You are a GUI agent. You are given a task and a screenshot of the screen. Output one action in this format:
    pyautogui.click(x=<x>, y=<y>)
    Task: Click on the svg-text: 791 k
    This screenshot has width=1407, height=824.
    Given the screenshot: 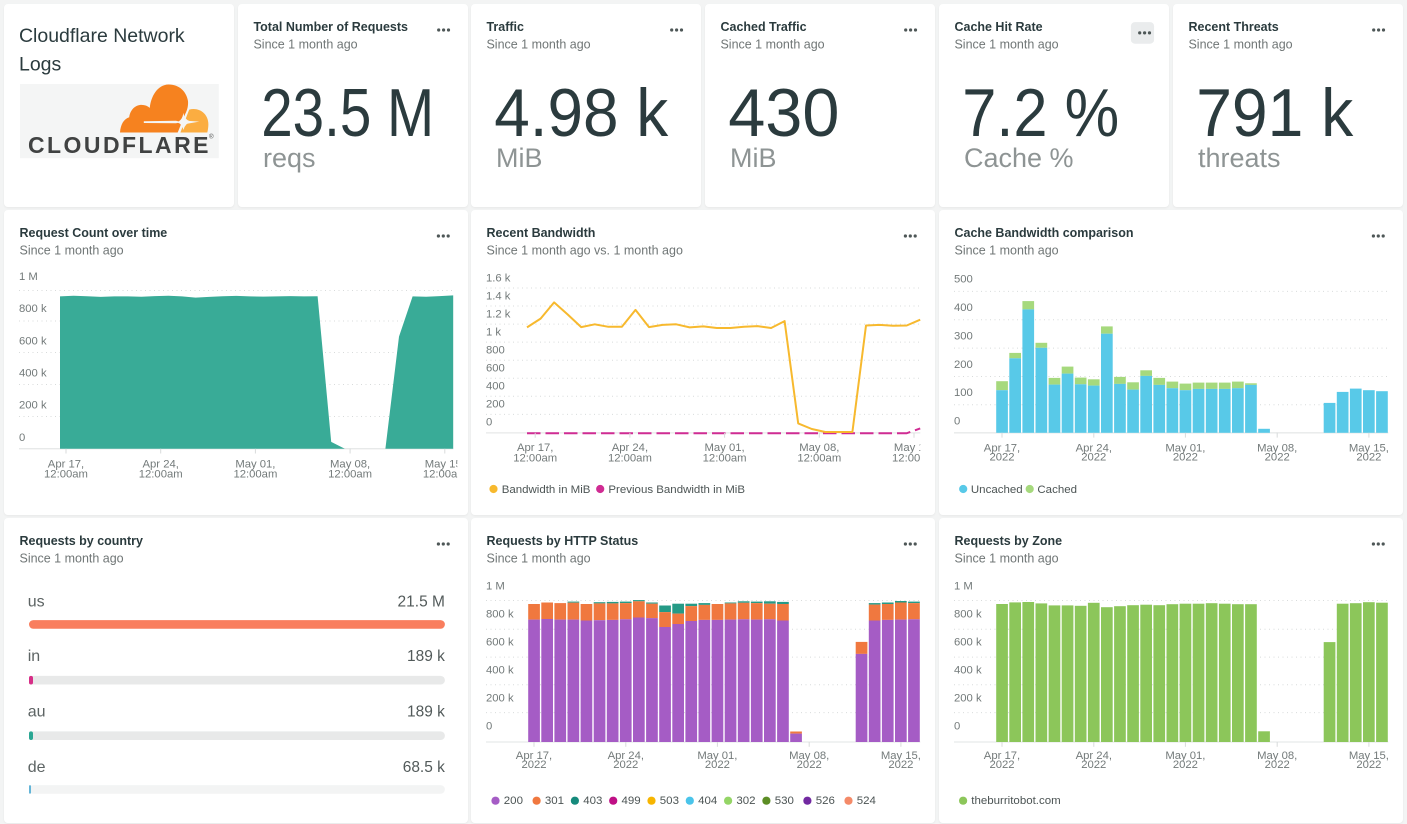 What is the action you would take?
    pyautogui.click(x=1275, y=112)
    